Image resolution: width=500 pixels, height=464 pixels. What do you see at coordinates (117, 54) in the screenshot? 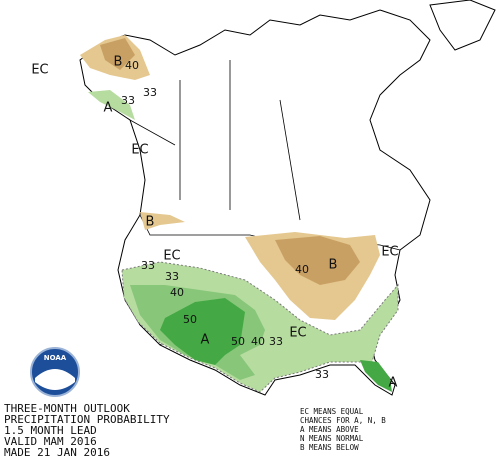
I see `below-40-ak` at bounding box center [117, 54].